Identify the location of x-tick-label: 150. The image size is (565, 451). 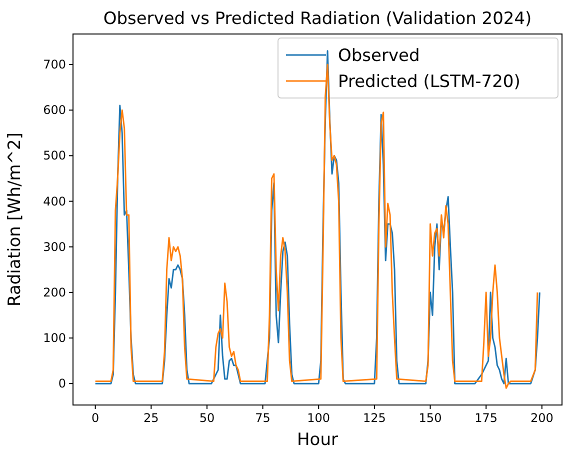
(430, 418).